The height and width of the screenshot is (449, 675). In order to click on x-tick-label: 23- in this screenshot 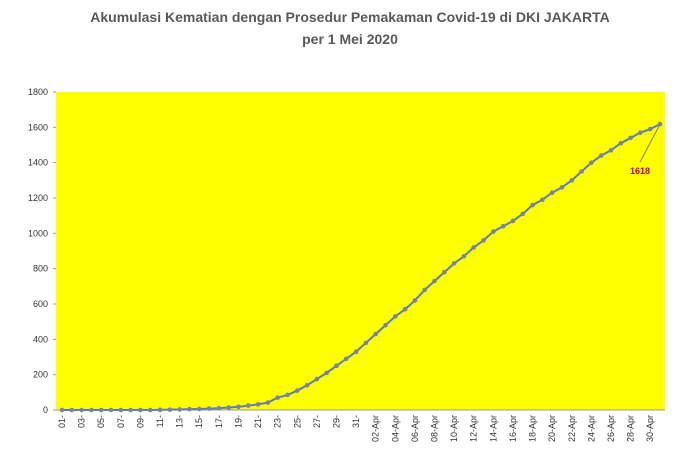, I will do `click(278, 421)`.